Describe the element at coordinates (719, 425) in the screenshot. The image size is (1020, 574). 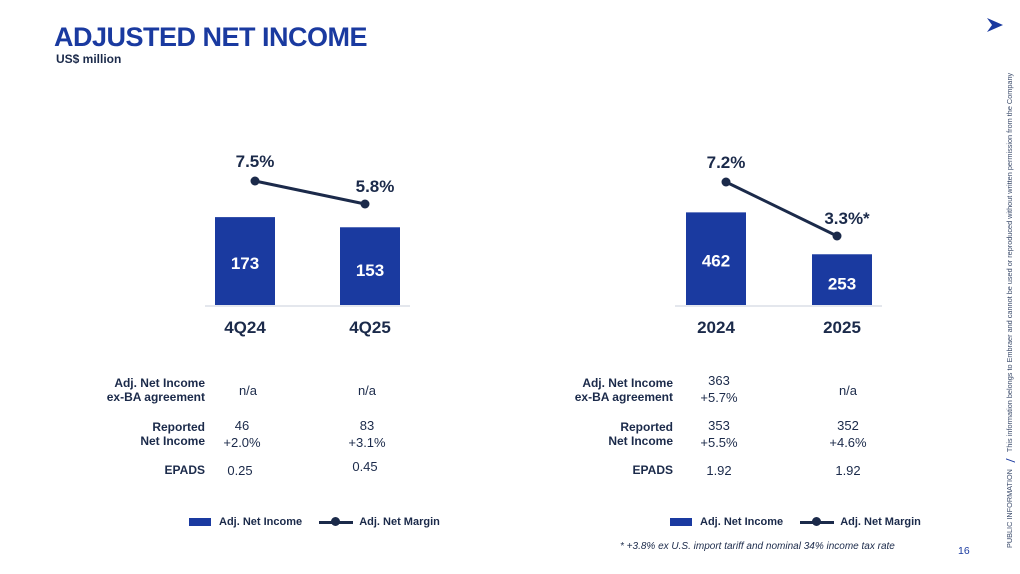
I see `cell-value: 353` at that location.